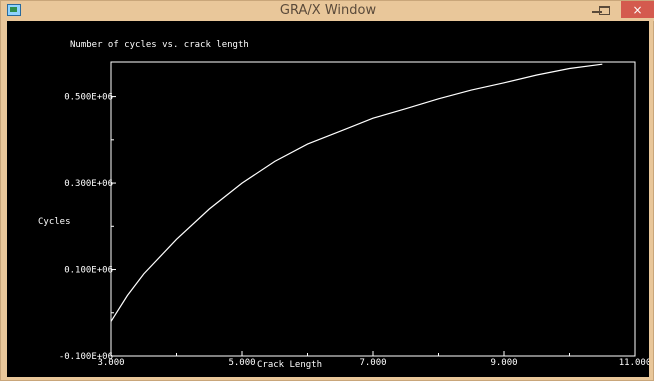 This screenshot has height=381, width=654. What do you see at coordinates (503, 363) in the screenshot?
I see `x-tick-label: 9.000` at bounding box center [503, 363].